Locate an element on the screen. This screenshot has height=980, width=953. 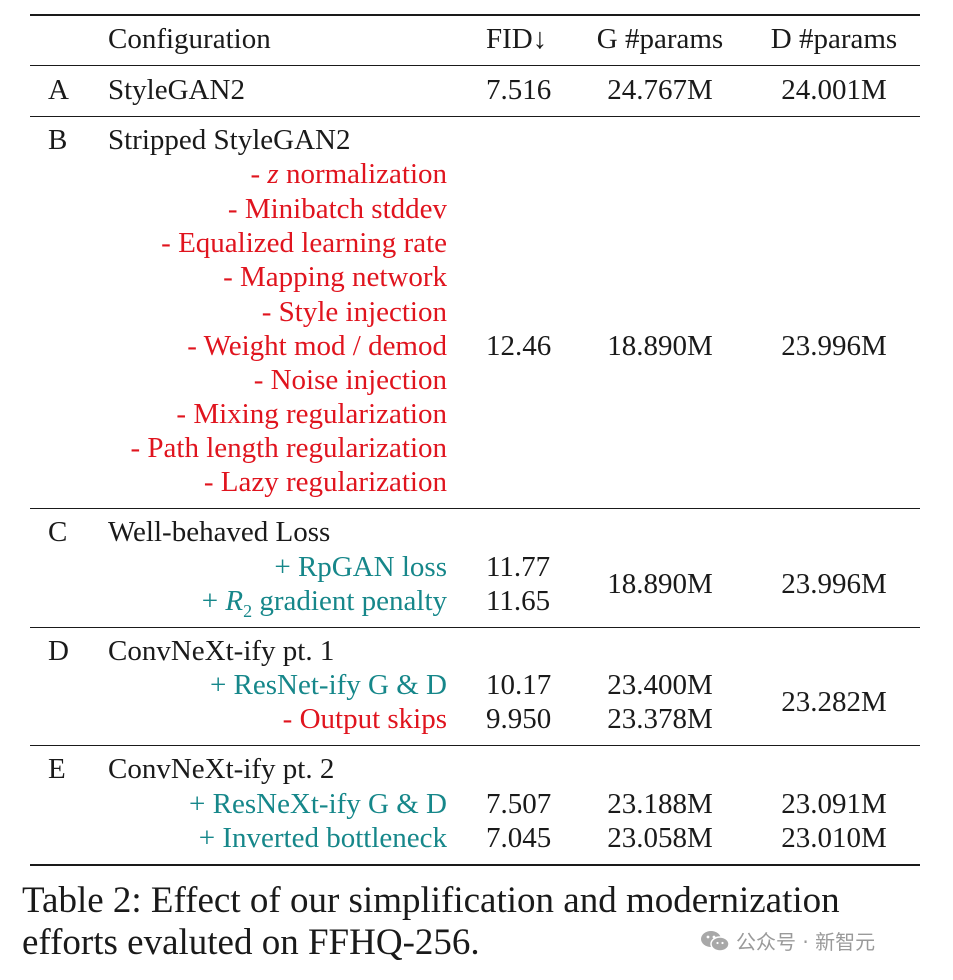
row-e-d-params-1: 23.091M is located at coordinates (834, 804).